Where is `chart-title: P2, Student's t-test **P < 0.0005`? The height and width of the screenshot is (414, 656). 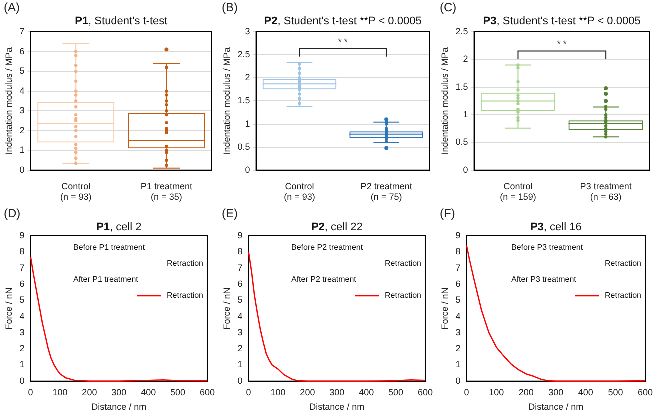
chart-title: P2, Student's t-test **P < 0.0005 is located at coordinates (343, 22).